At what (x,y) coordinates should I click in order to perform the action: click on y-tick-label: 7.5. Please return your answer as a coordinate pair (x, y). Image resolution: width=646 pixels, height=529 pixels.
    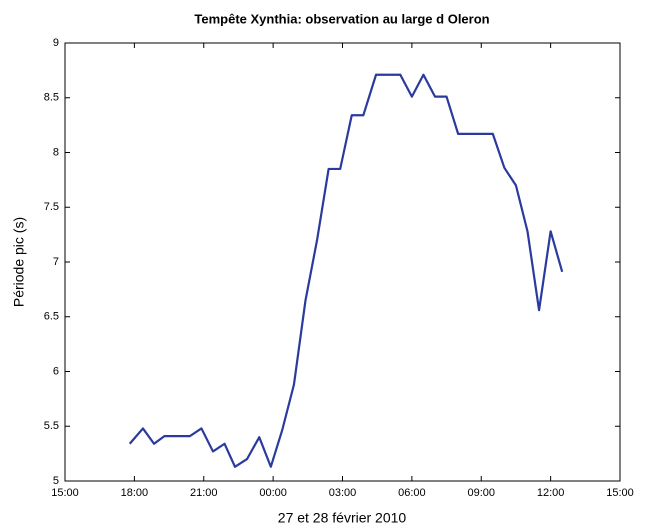
    Looking at the image, I should click on (51, 207).